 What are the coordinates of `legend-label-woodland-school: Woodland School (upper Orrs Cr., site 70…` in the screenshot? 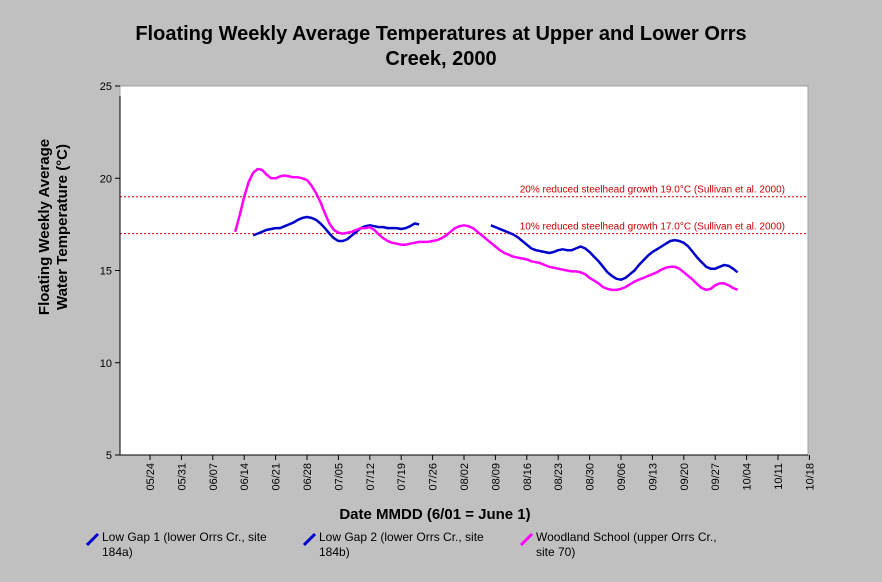 It's located at (626, 544).